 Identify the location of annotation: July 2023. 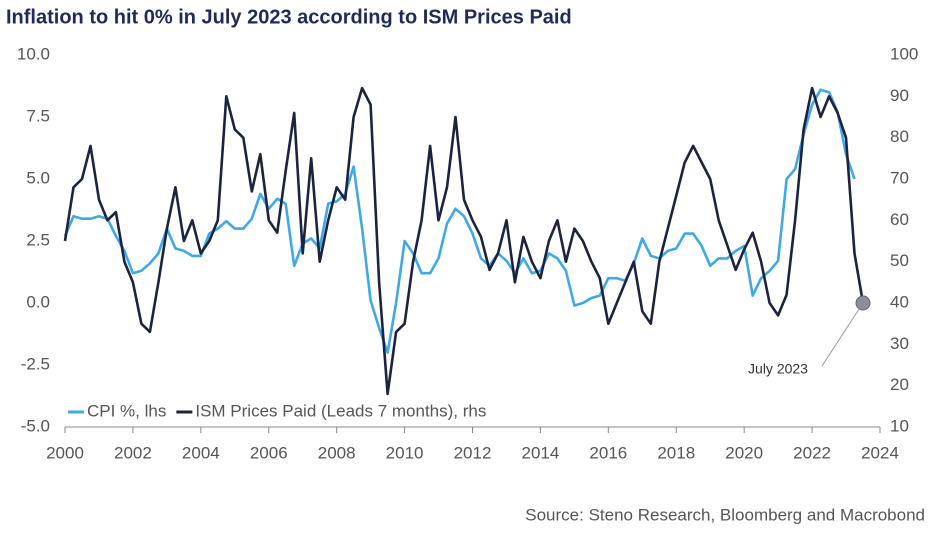
(778, 369).